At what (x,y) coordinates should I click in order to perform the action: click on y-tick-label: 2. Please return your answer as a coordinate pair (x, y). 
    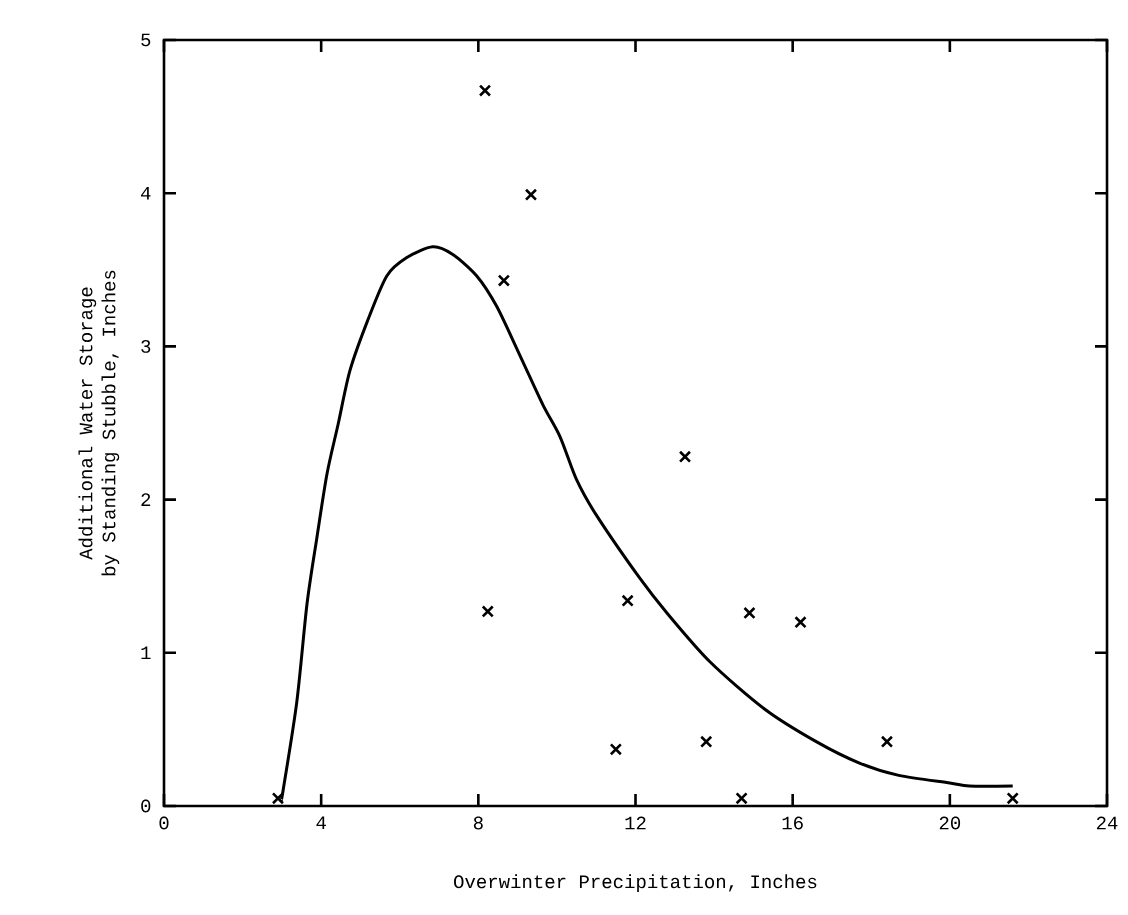
    Looking at the image, I should click on (146, 499).